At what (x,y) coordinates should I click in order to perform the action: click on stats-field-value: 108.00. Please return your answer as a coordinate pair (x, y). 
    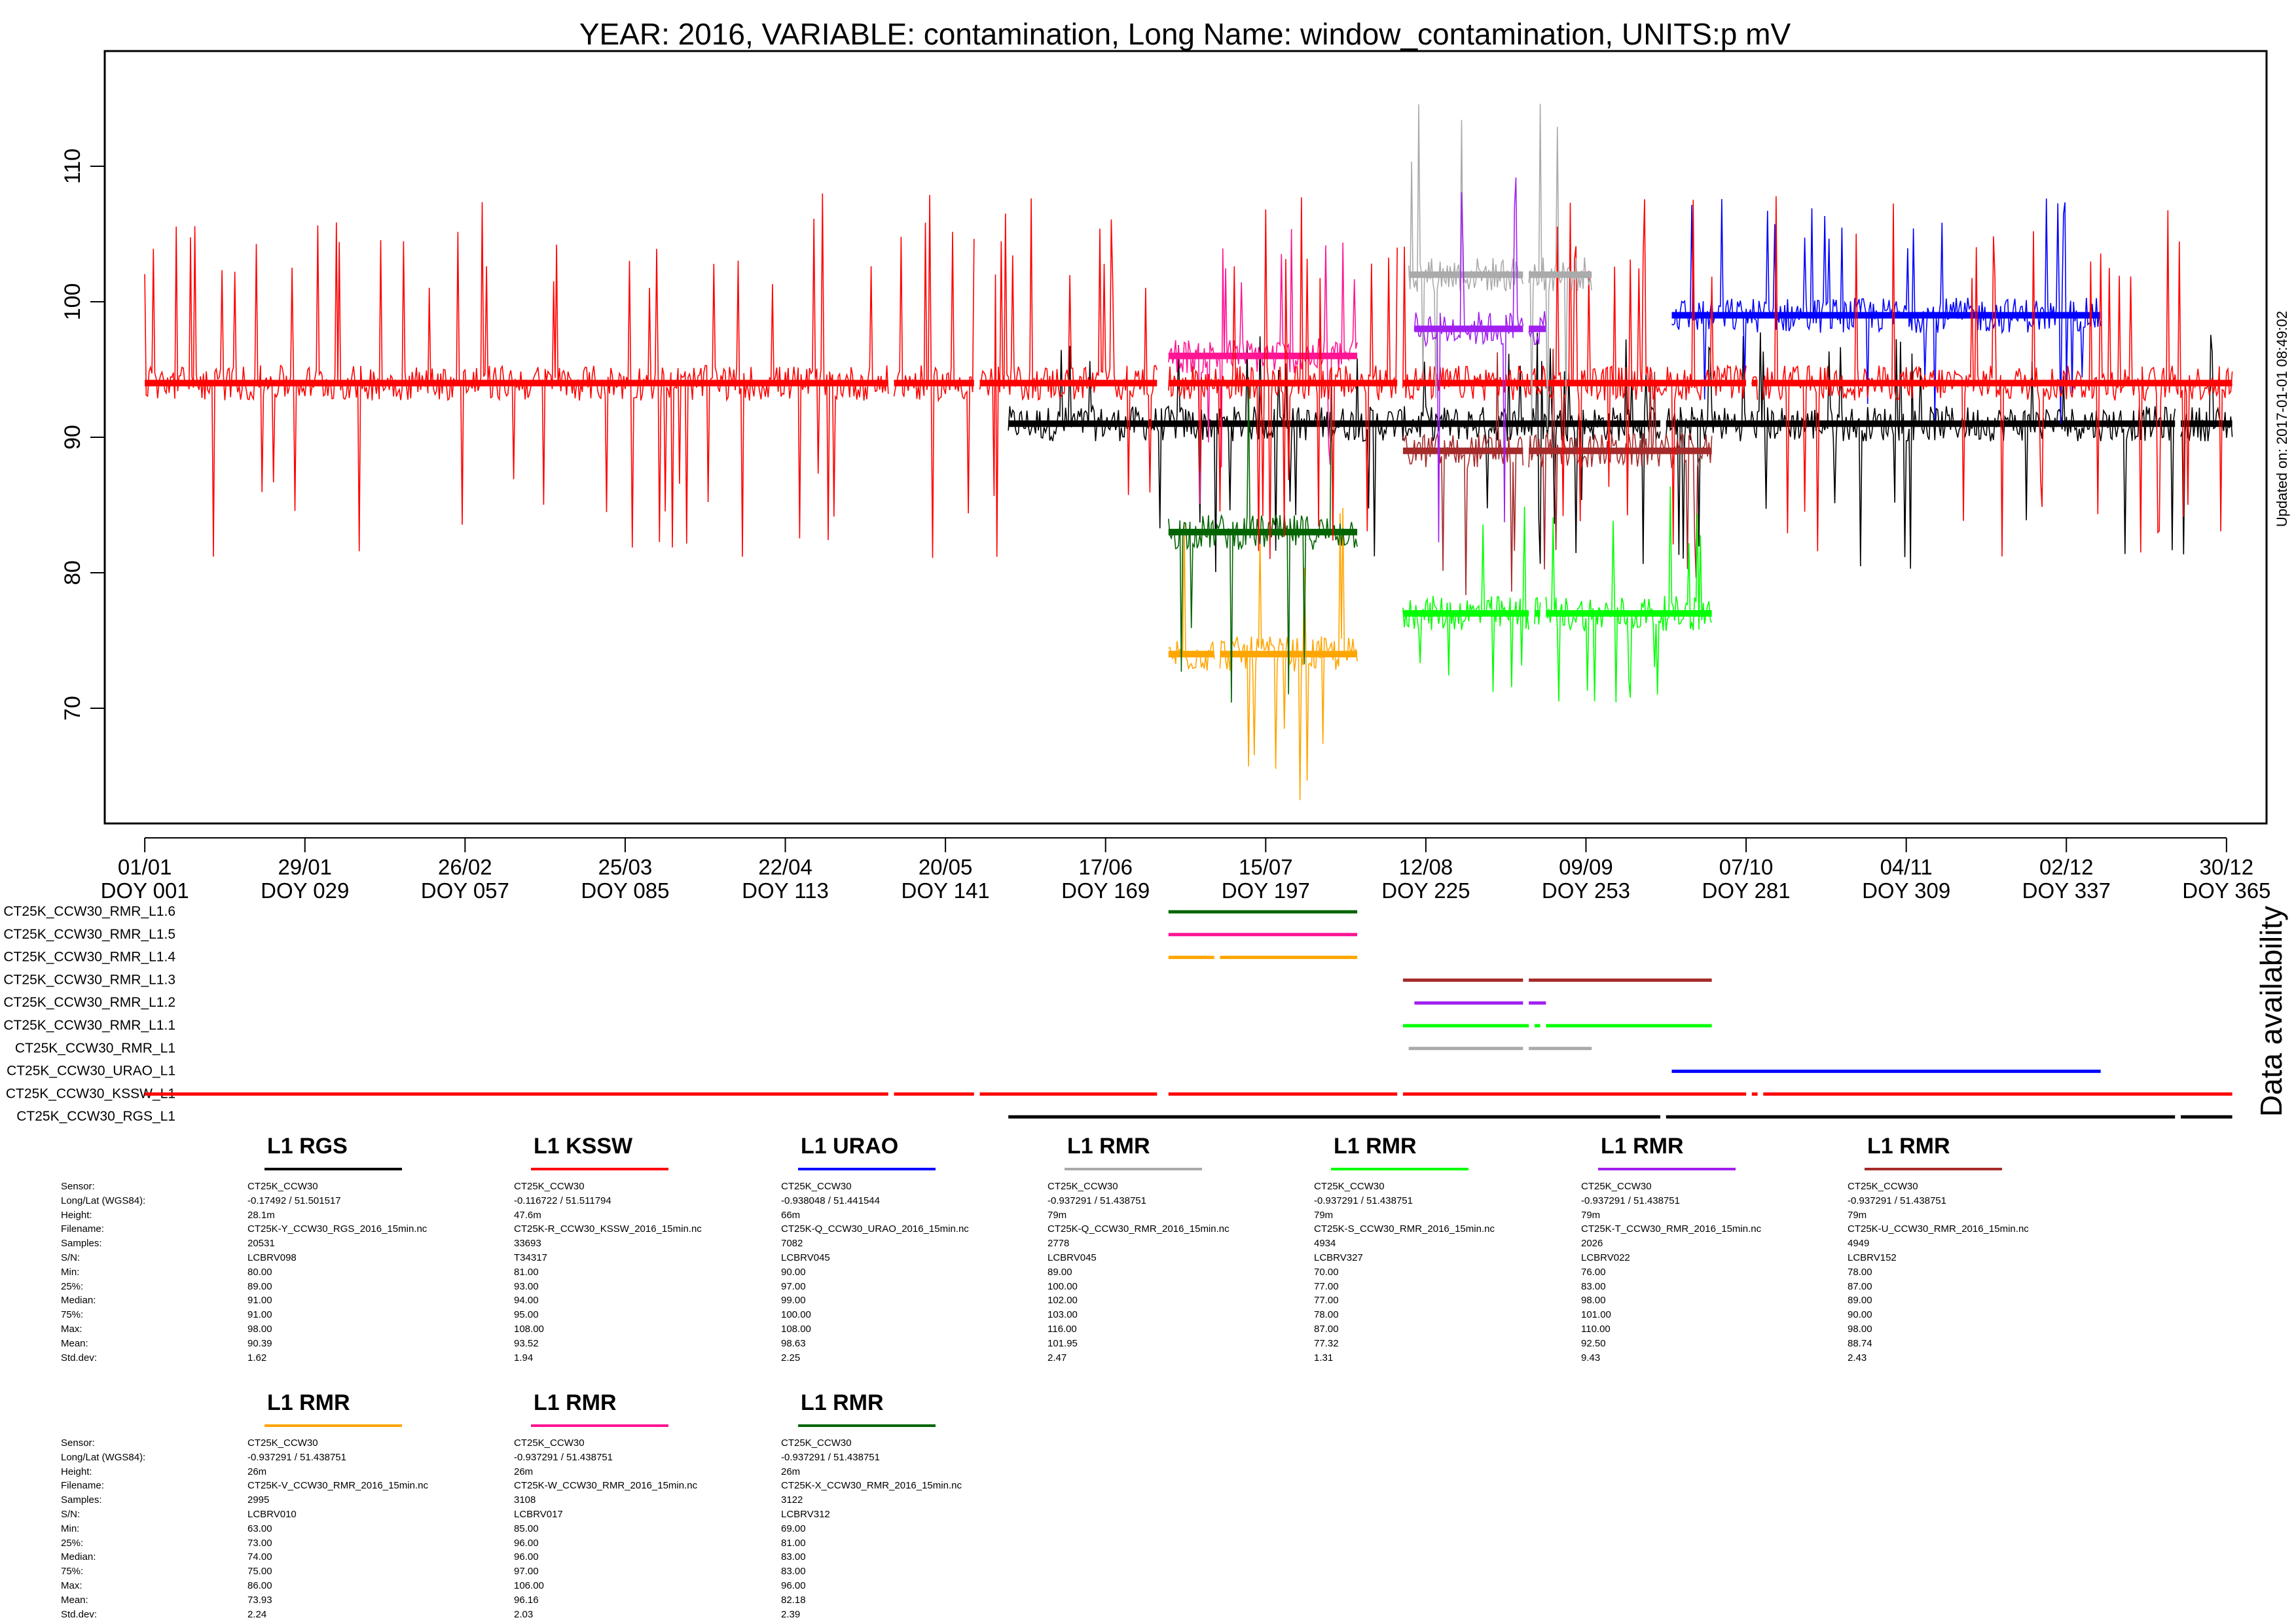
    Looking at the image, I should click on (796, 1329).